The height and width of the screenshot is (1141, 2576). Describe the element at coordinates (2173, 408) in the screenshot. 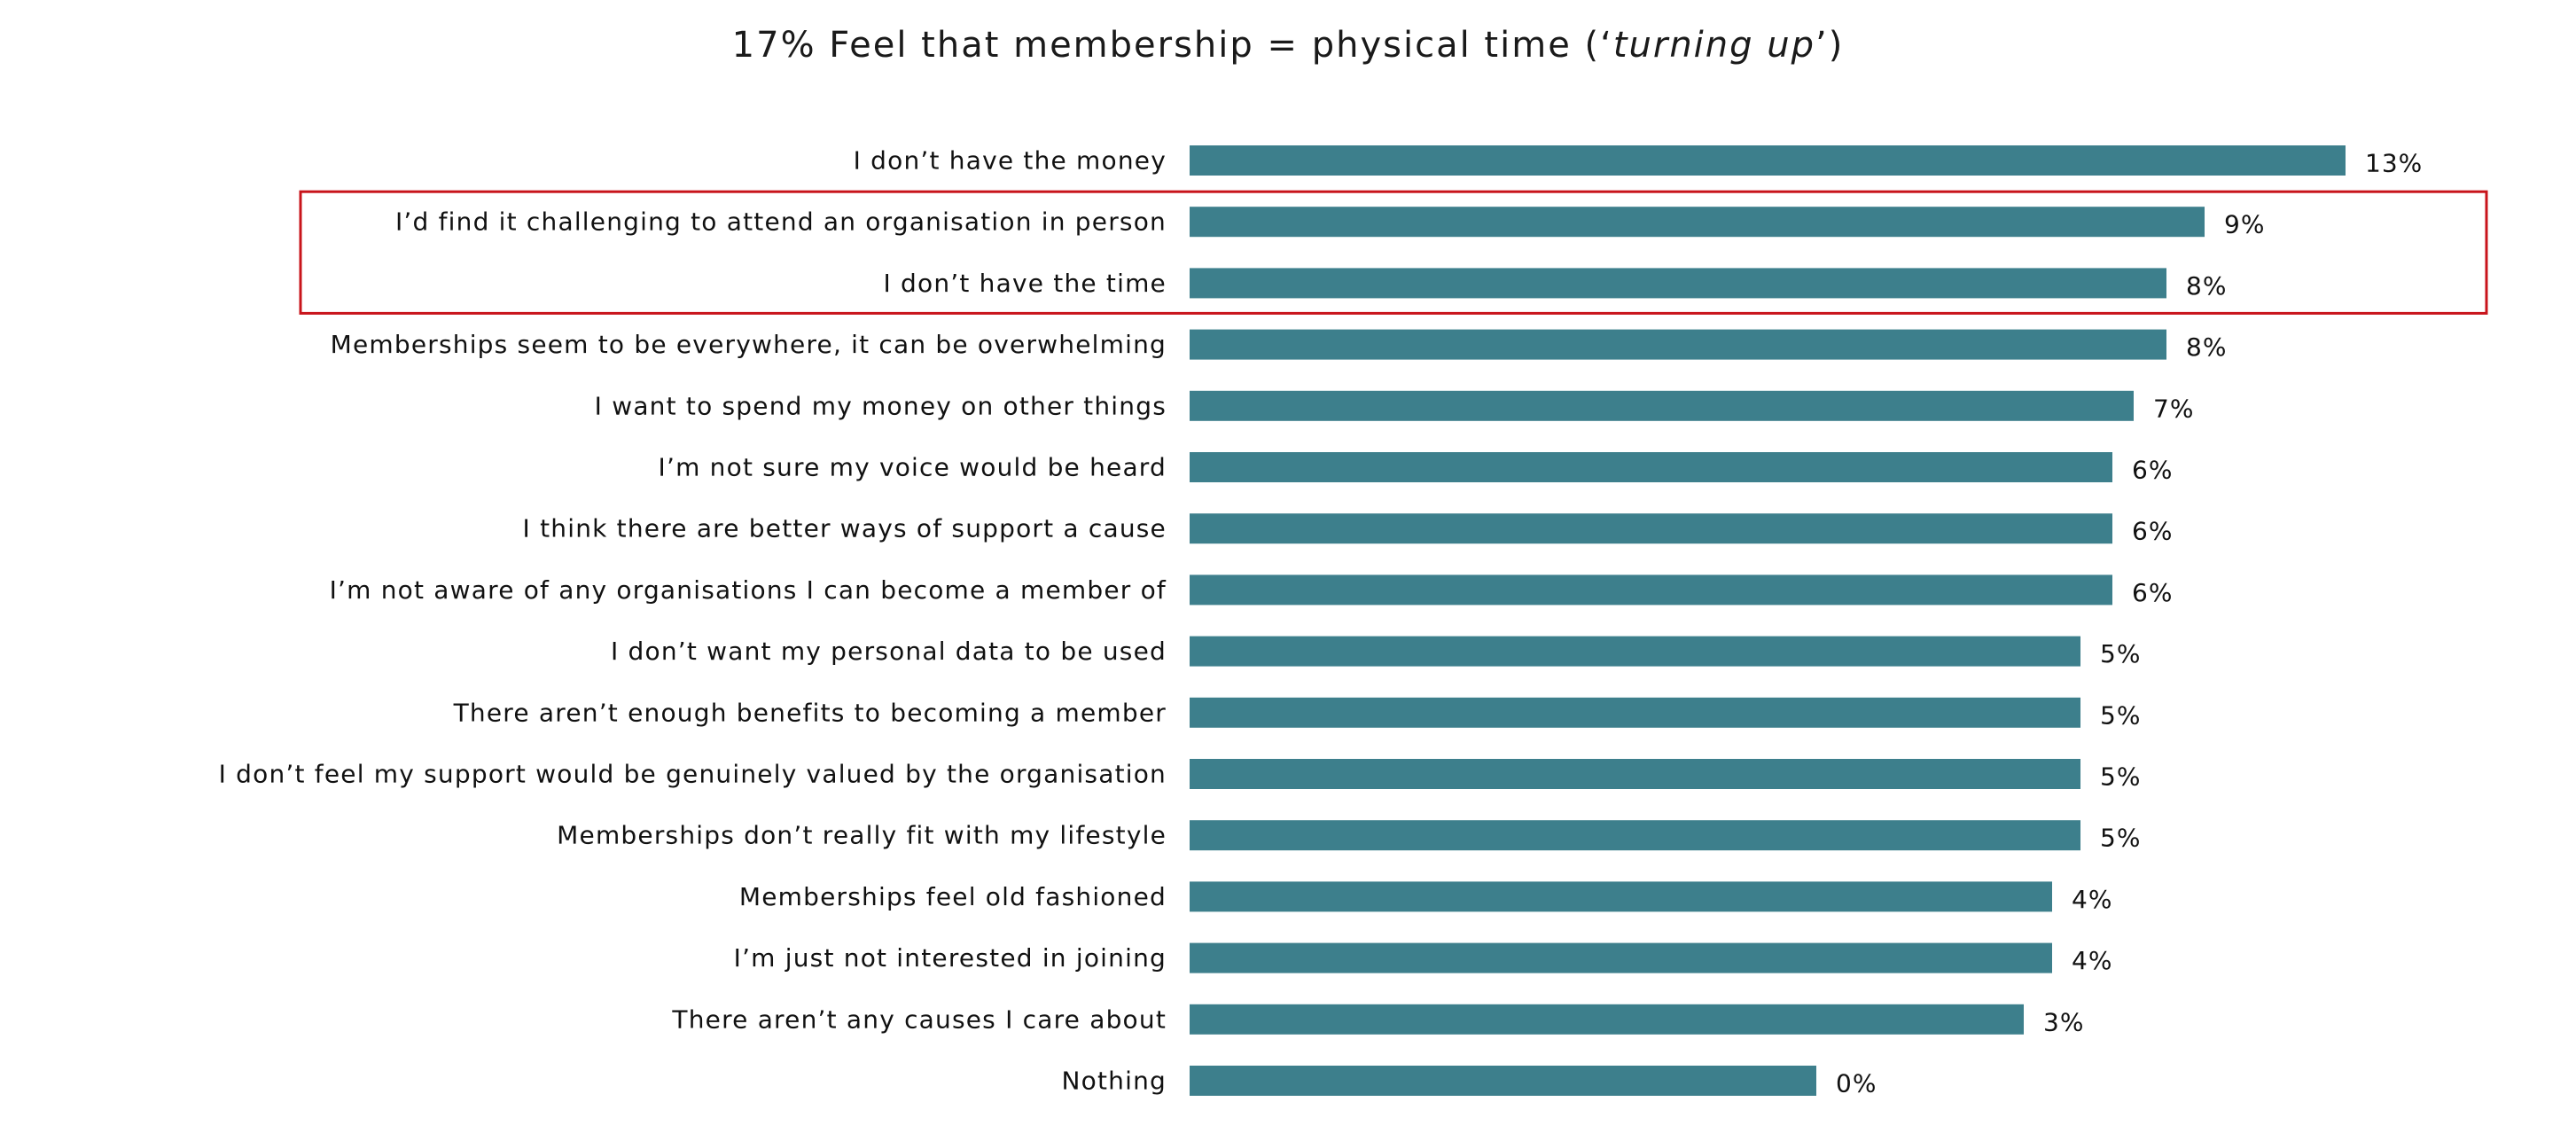

I see `value-label-4: 7%` at that location.